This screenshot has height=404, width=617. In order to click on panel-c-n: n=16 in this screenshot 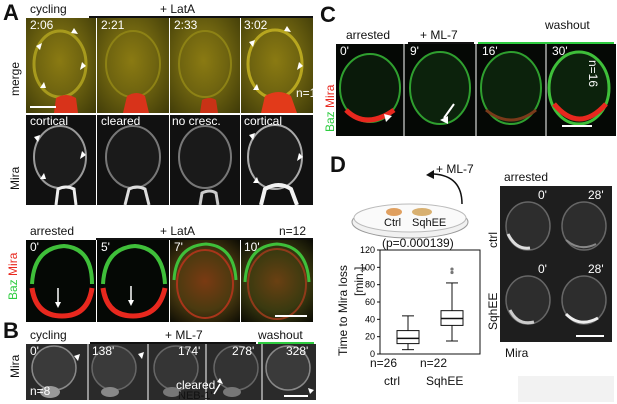, I will do `click(593, 73)`.